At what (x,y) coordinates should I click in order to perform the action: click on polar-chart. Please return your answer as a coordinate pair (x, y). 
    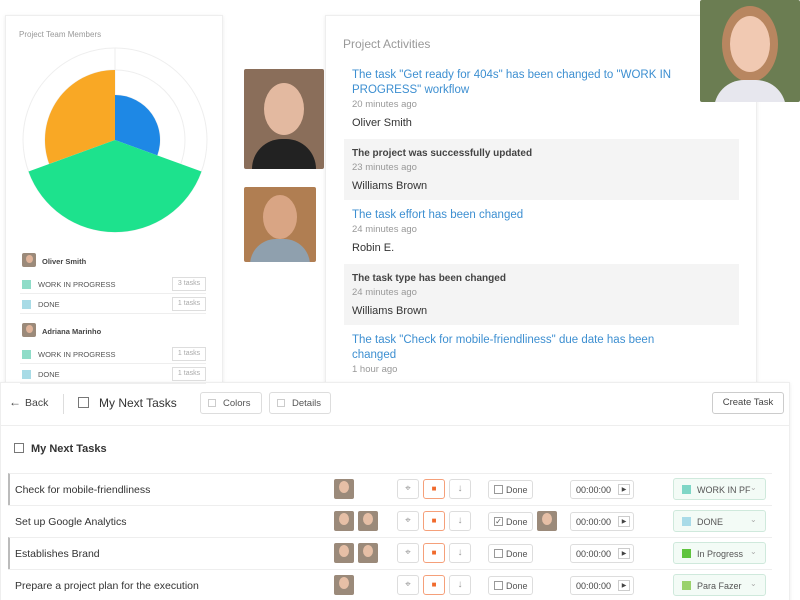
    Looking at the image, I should click on (115, 140).